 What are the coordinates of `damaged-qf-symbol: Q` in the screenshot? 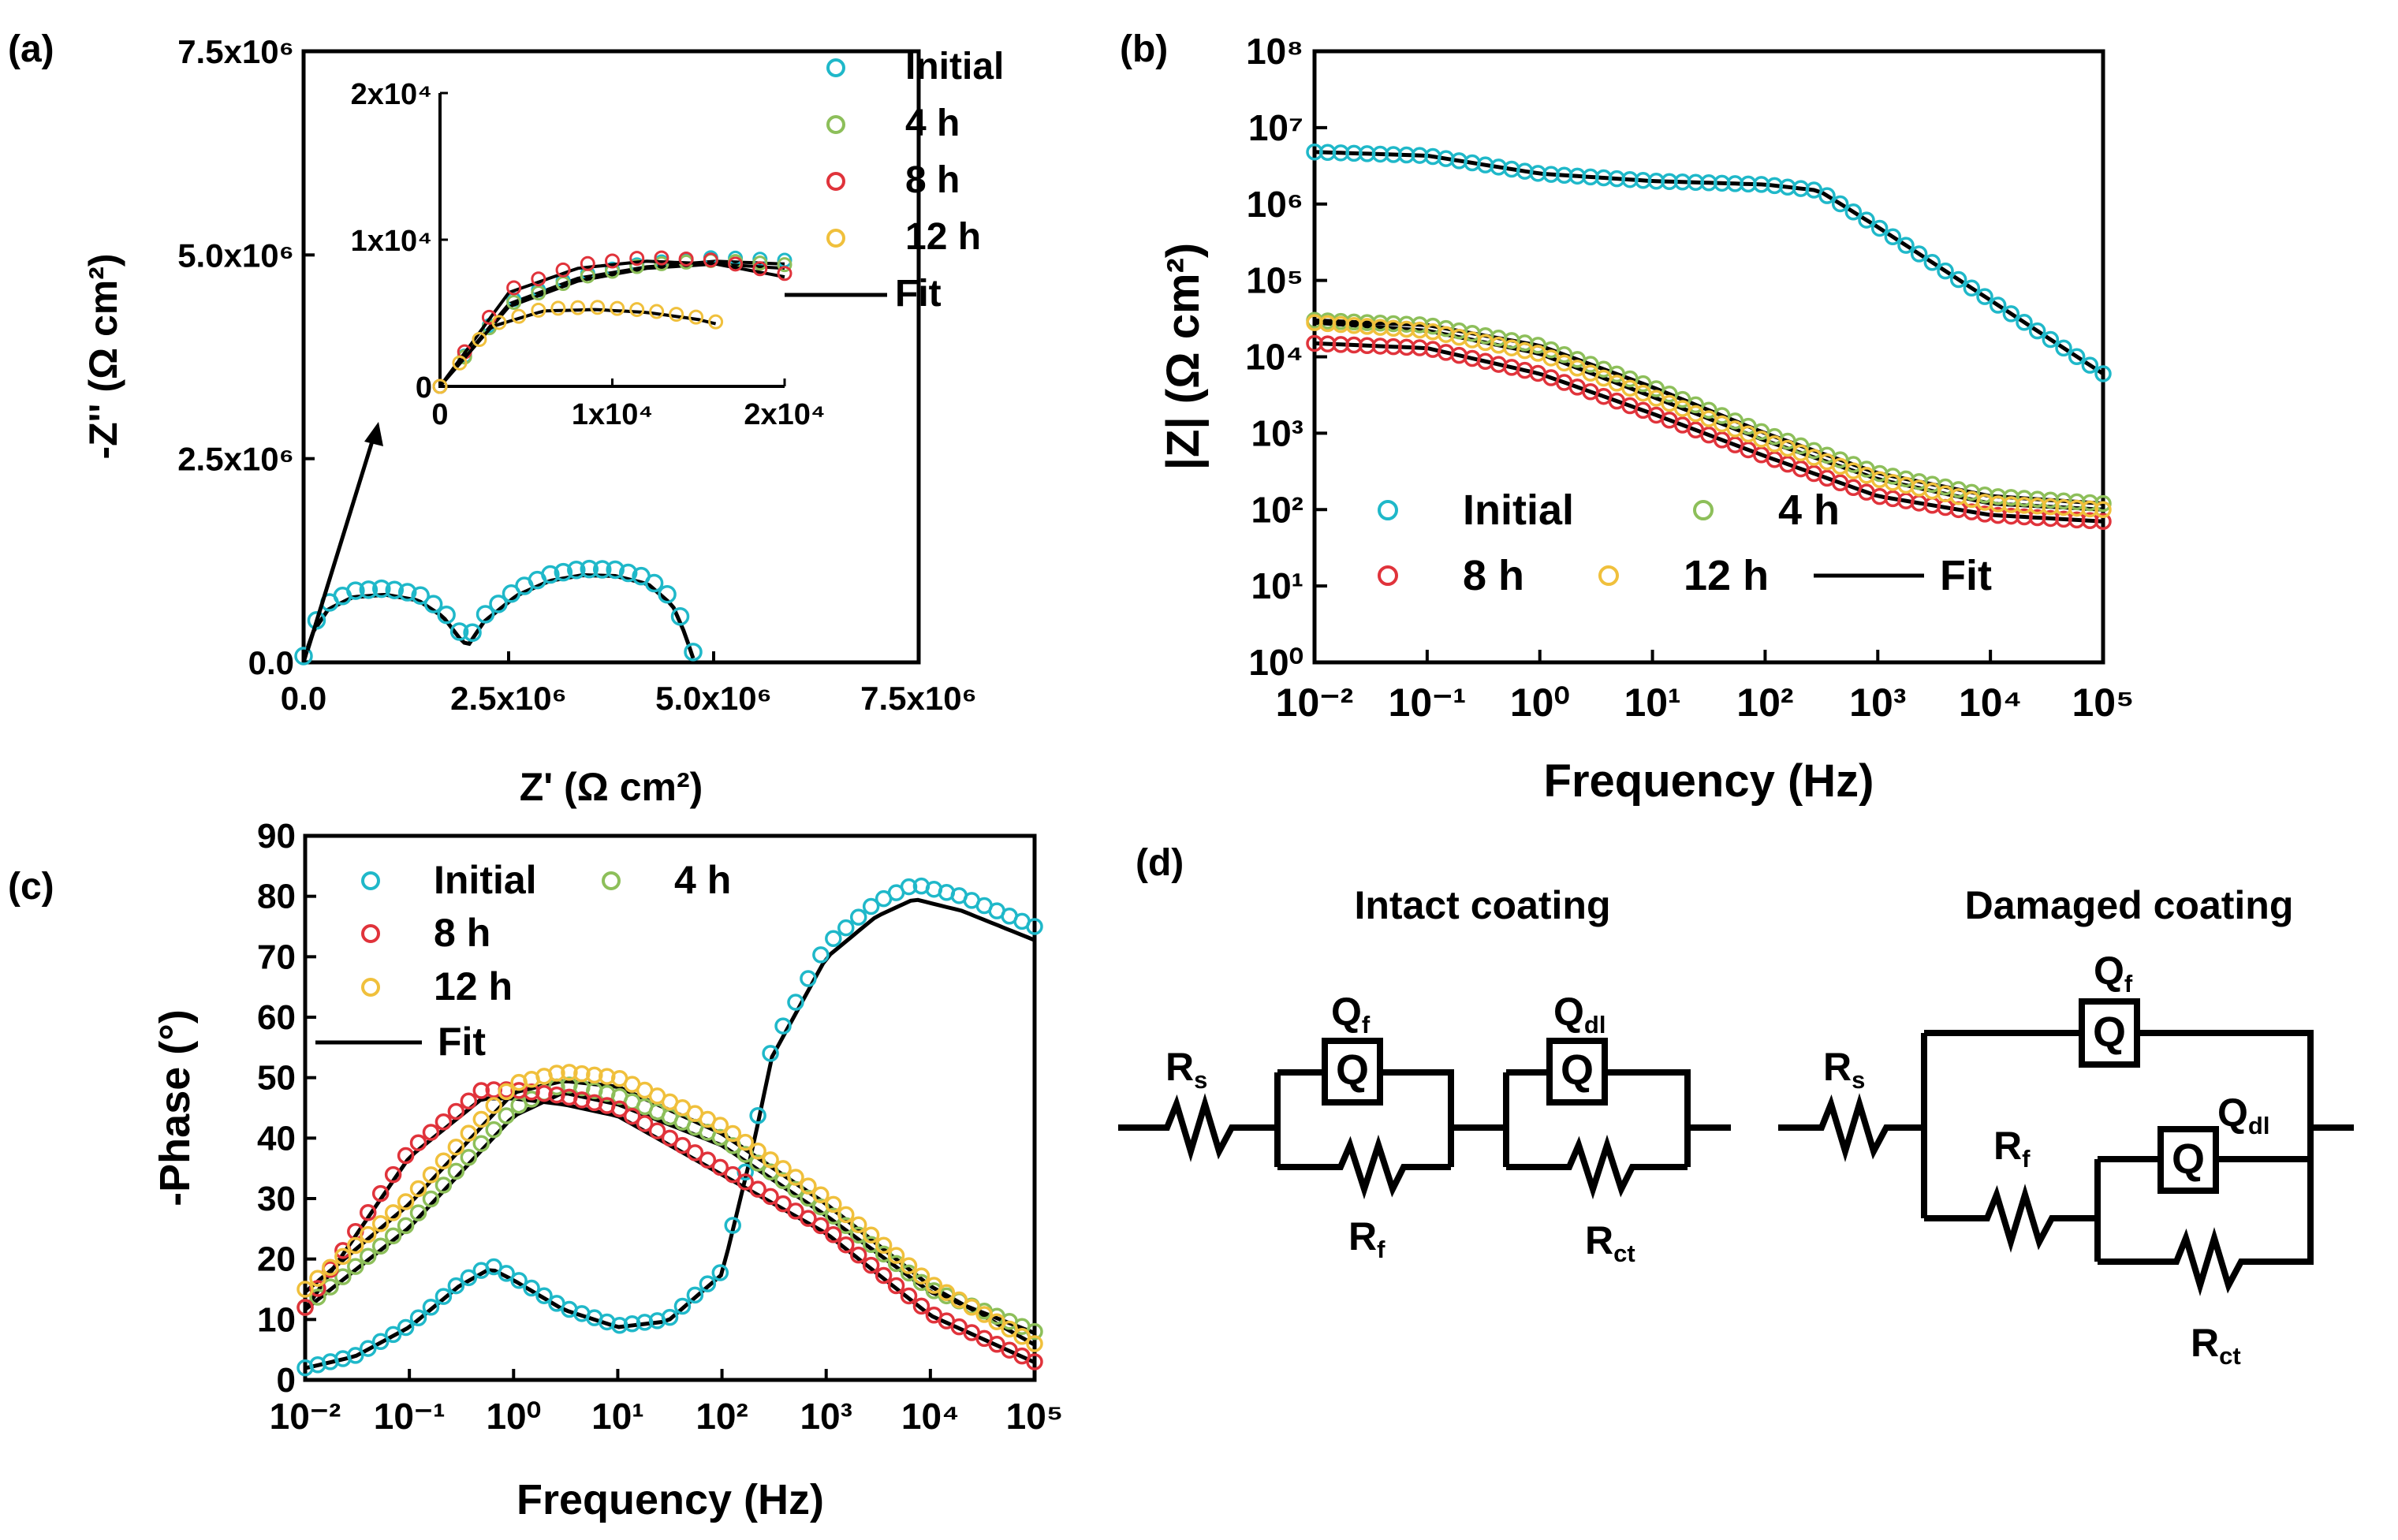 It's located at (2109, 1032).